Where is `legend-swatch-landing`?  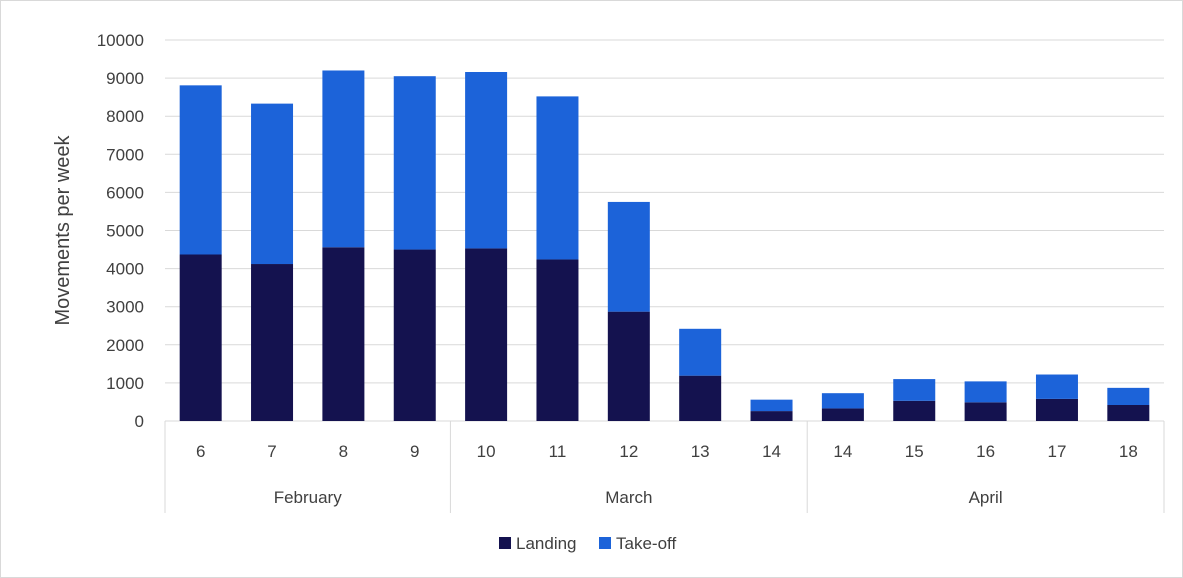 legend-swatch-landing is located at coordinates (505, 543).